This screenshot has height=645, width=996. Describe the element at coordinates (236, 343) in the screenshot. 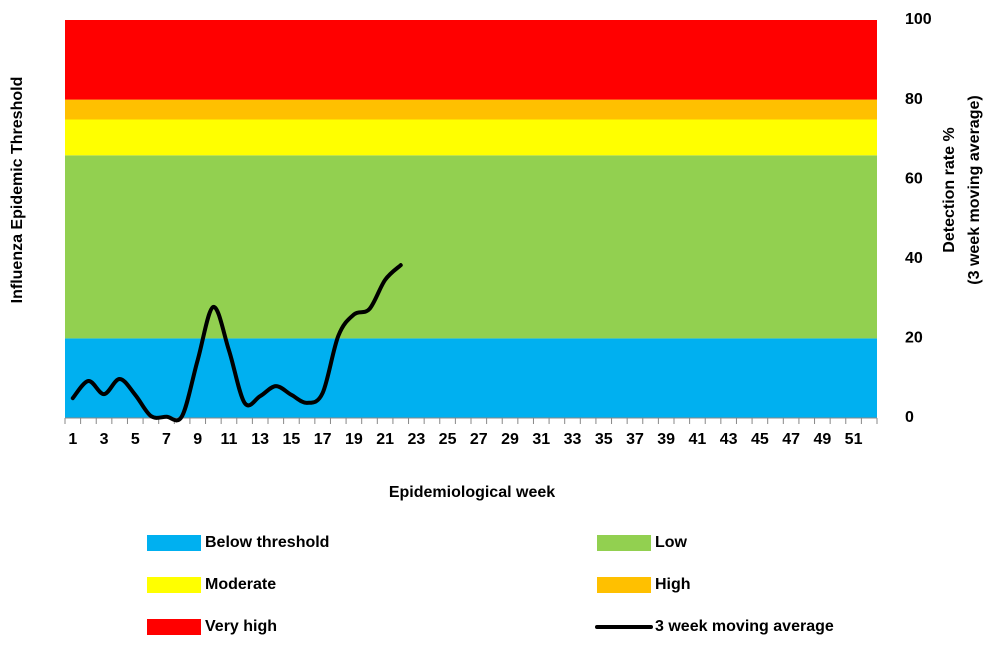

I see `data-line` at that location.